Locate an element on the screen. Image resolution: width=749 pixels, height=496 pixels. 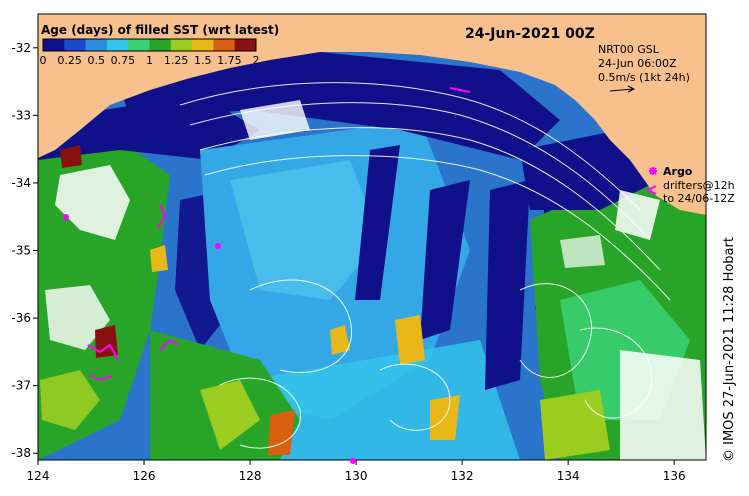
x-tick-label: 136 is located at coordinates (674, 476).